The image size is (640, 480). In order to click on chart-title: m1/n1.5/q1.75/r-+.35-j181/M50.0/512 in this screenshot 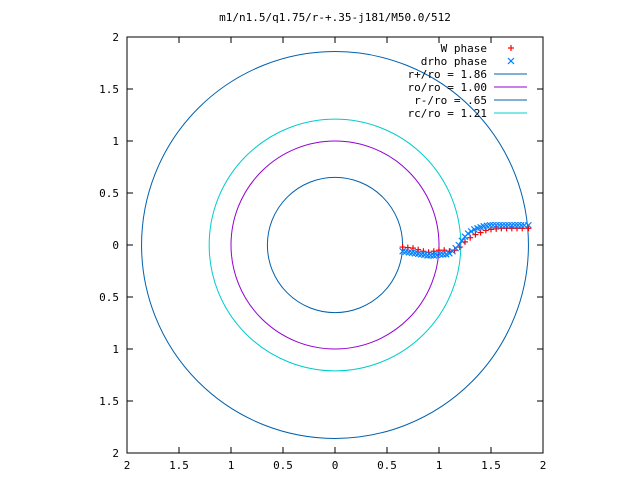, I will do `click(335, 17)`.